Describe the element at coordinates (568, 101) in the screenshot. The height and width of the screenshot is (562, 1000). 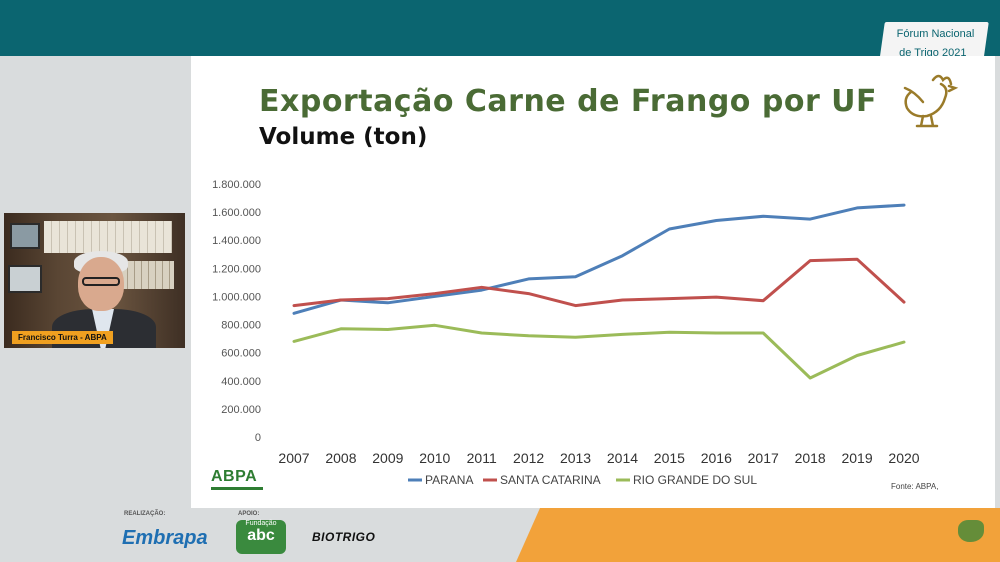
I see `slide-title: Exportação Carne de Frango por UF` at that location.